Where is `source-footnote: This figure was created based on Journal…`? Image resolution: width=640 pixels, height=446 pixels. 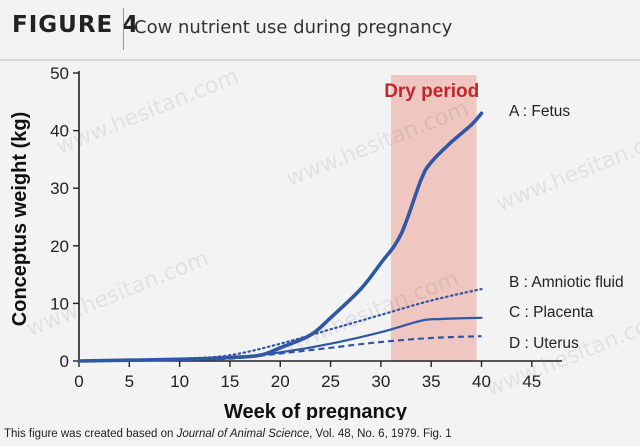
source-footnote: This figure was created based on Journal… is located at coordinates (228, 434).